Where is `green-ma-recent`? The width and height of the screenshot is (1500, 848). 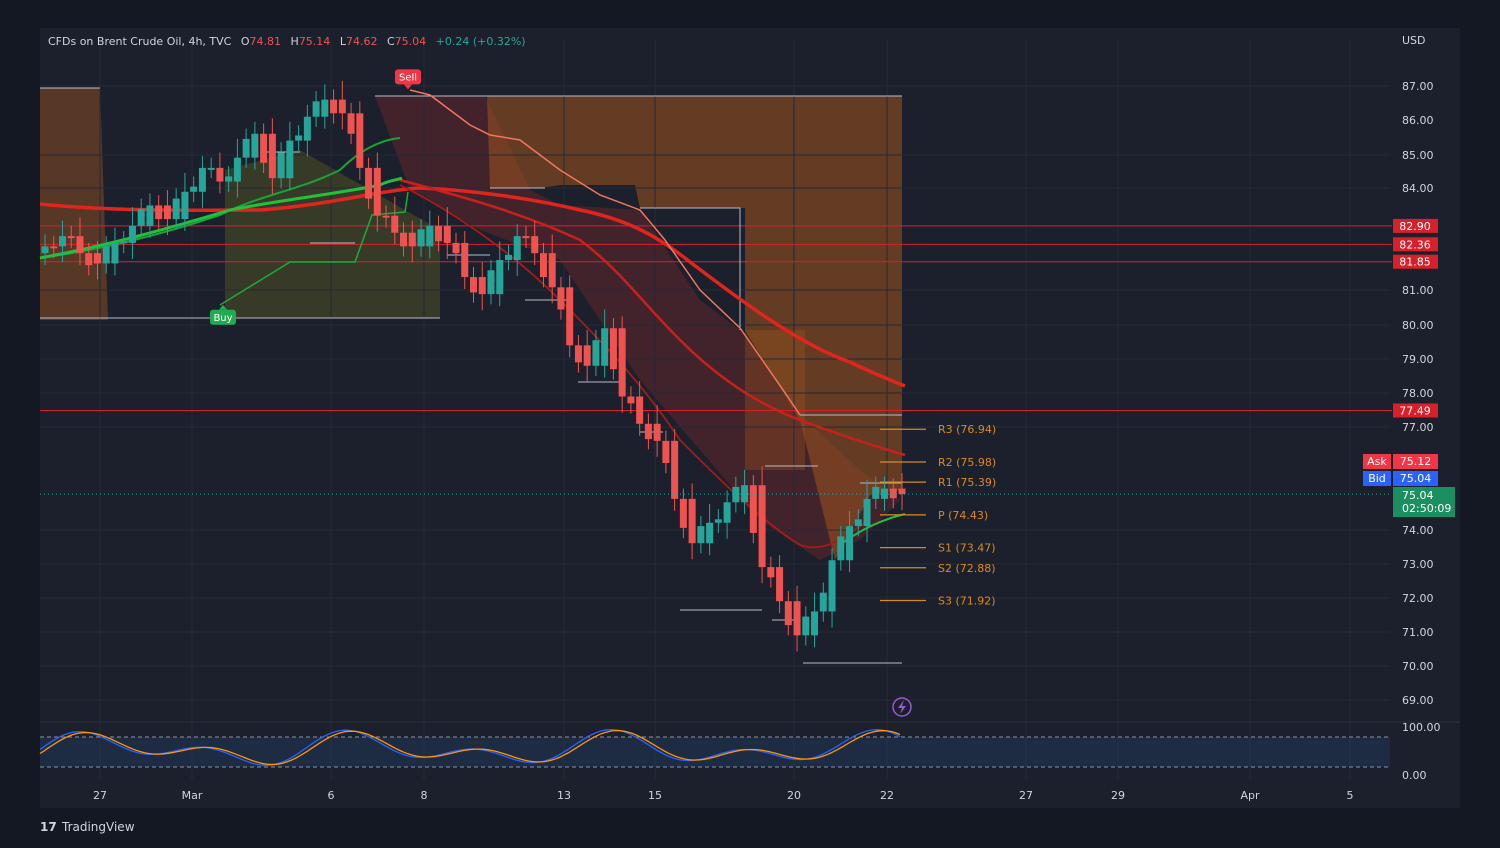
green-ma-recent is located at coordinates (872, 529).